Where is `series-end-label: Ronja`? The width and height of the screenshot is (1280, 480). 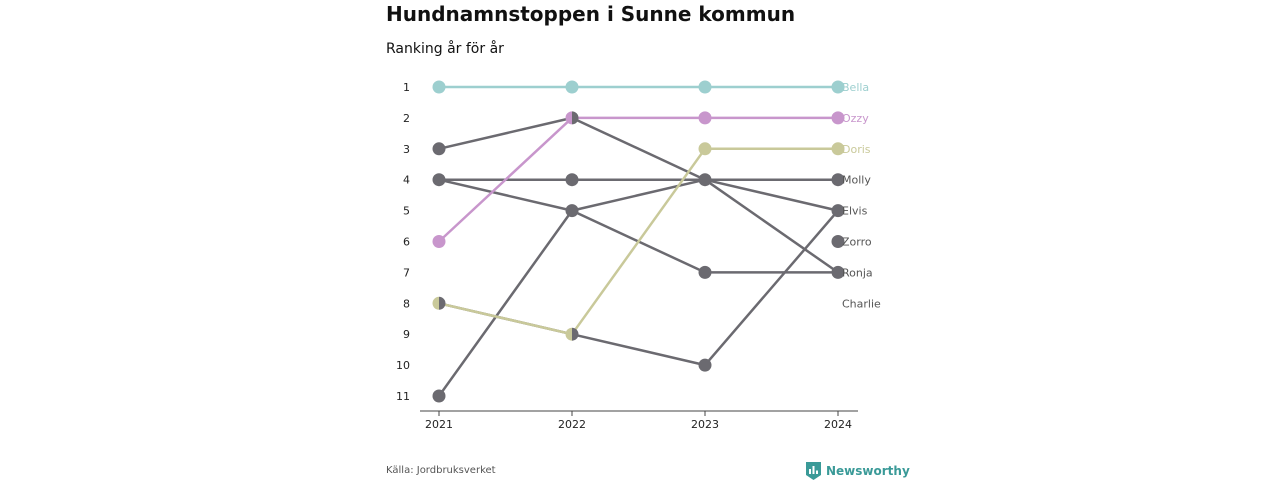 series-end-label: Ronja is located at coordinates (857, 272).